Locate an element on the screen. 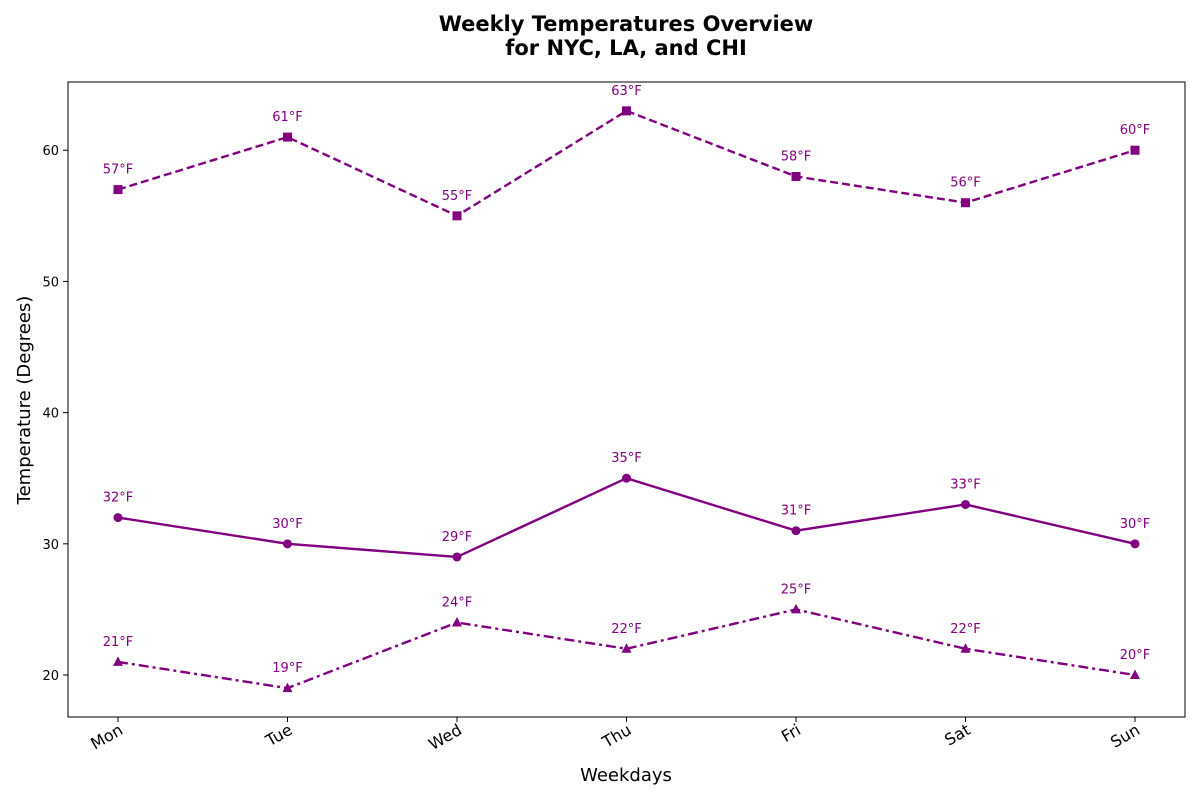 This screenshot has height=800, width=1200. data-label: 60°F is located at coordinates (1135, 130).